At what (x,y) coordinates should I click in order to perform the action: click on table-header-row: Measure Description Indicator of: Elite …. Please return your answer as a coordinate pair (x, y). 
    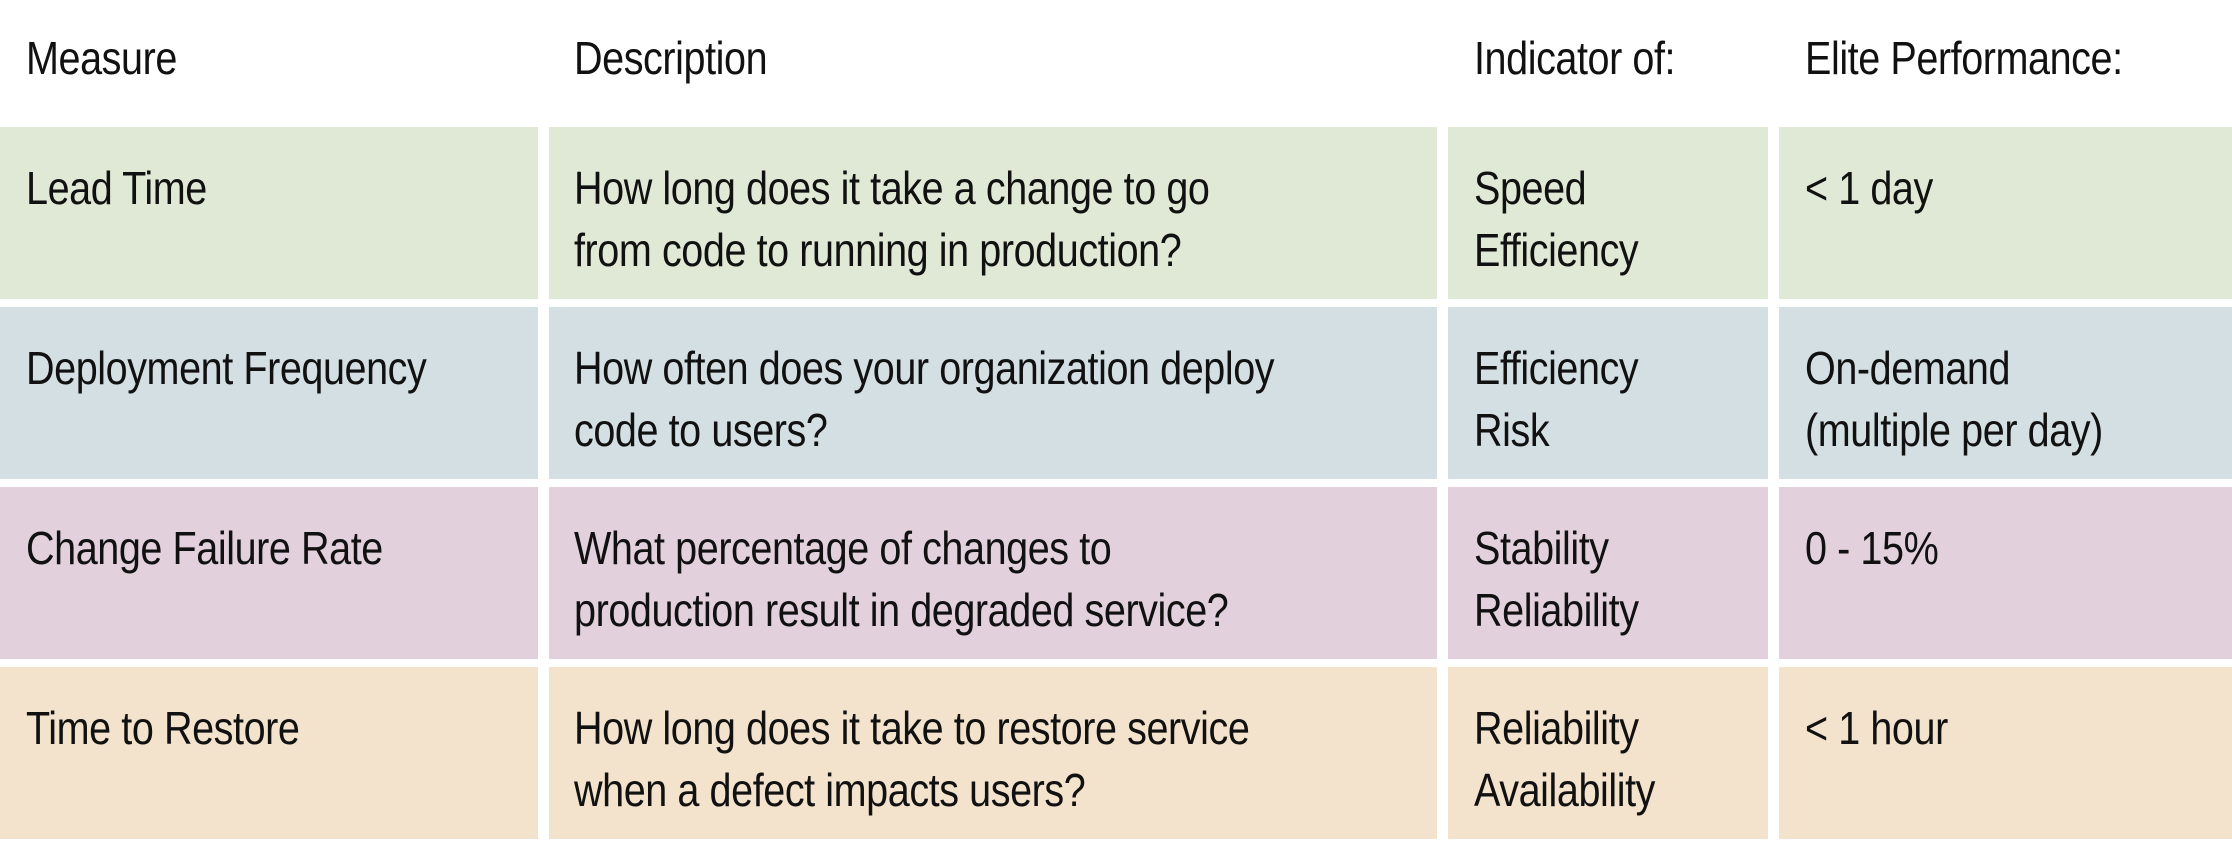
    Looking at the image, I should click on (1116, 63).